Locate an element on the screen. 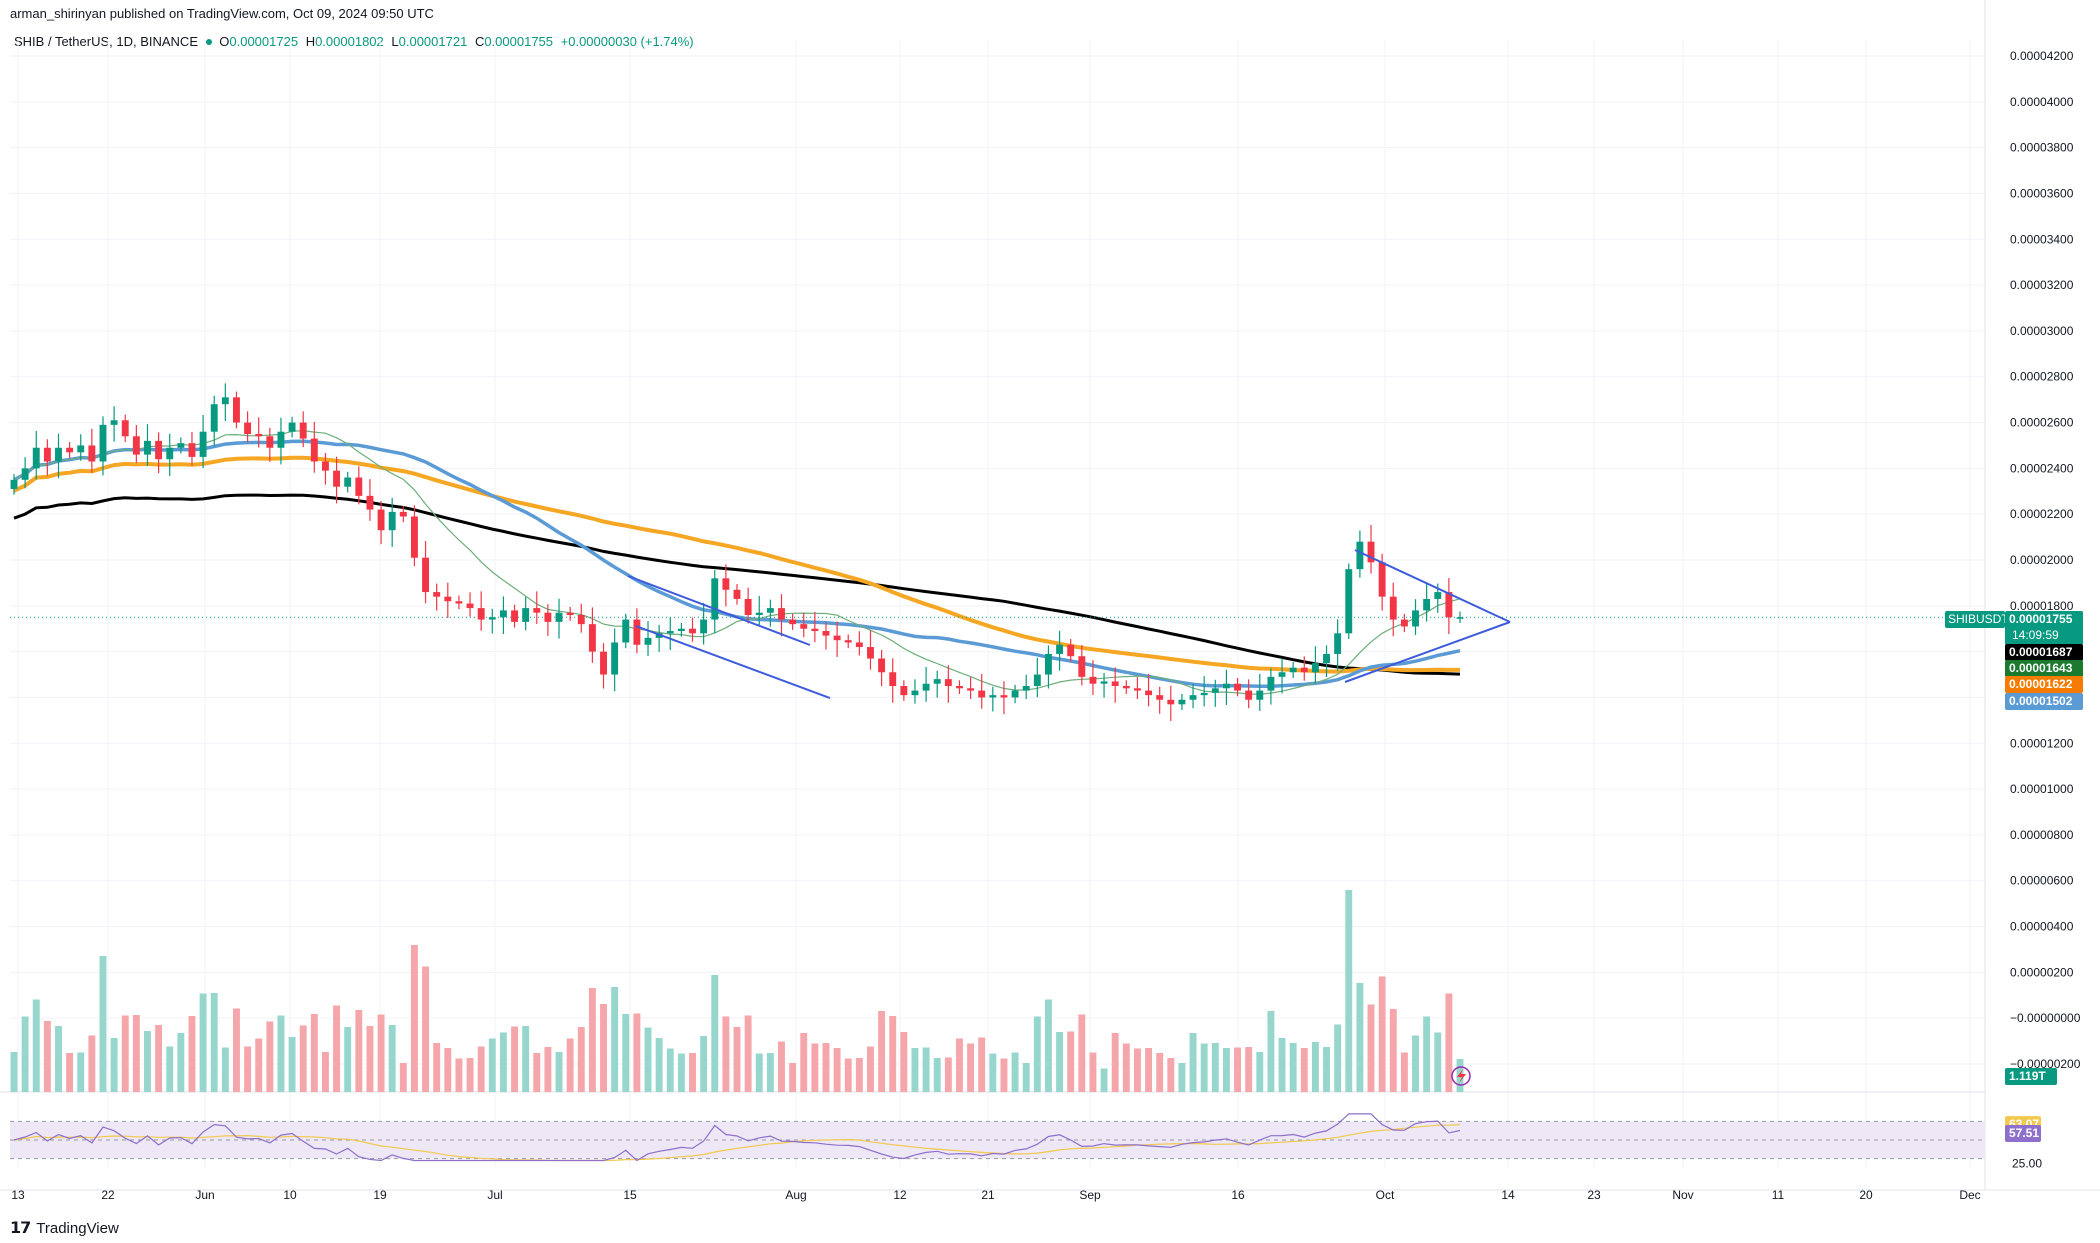  rsi-ma-line is located at coordinates (737, 1143).